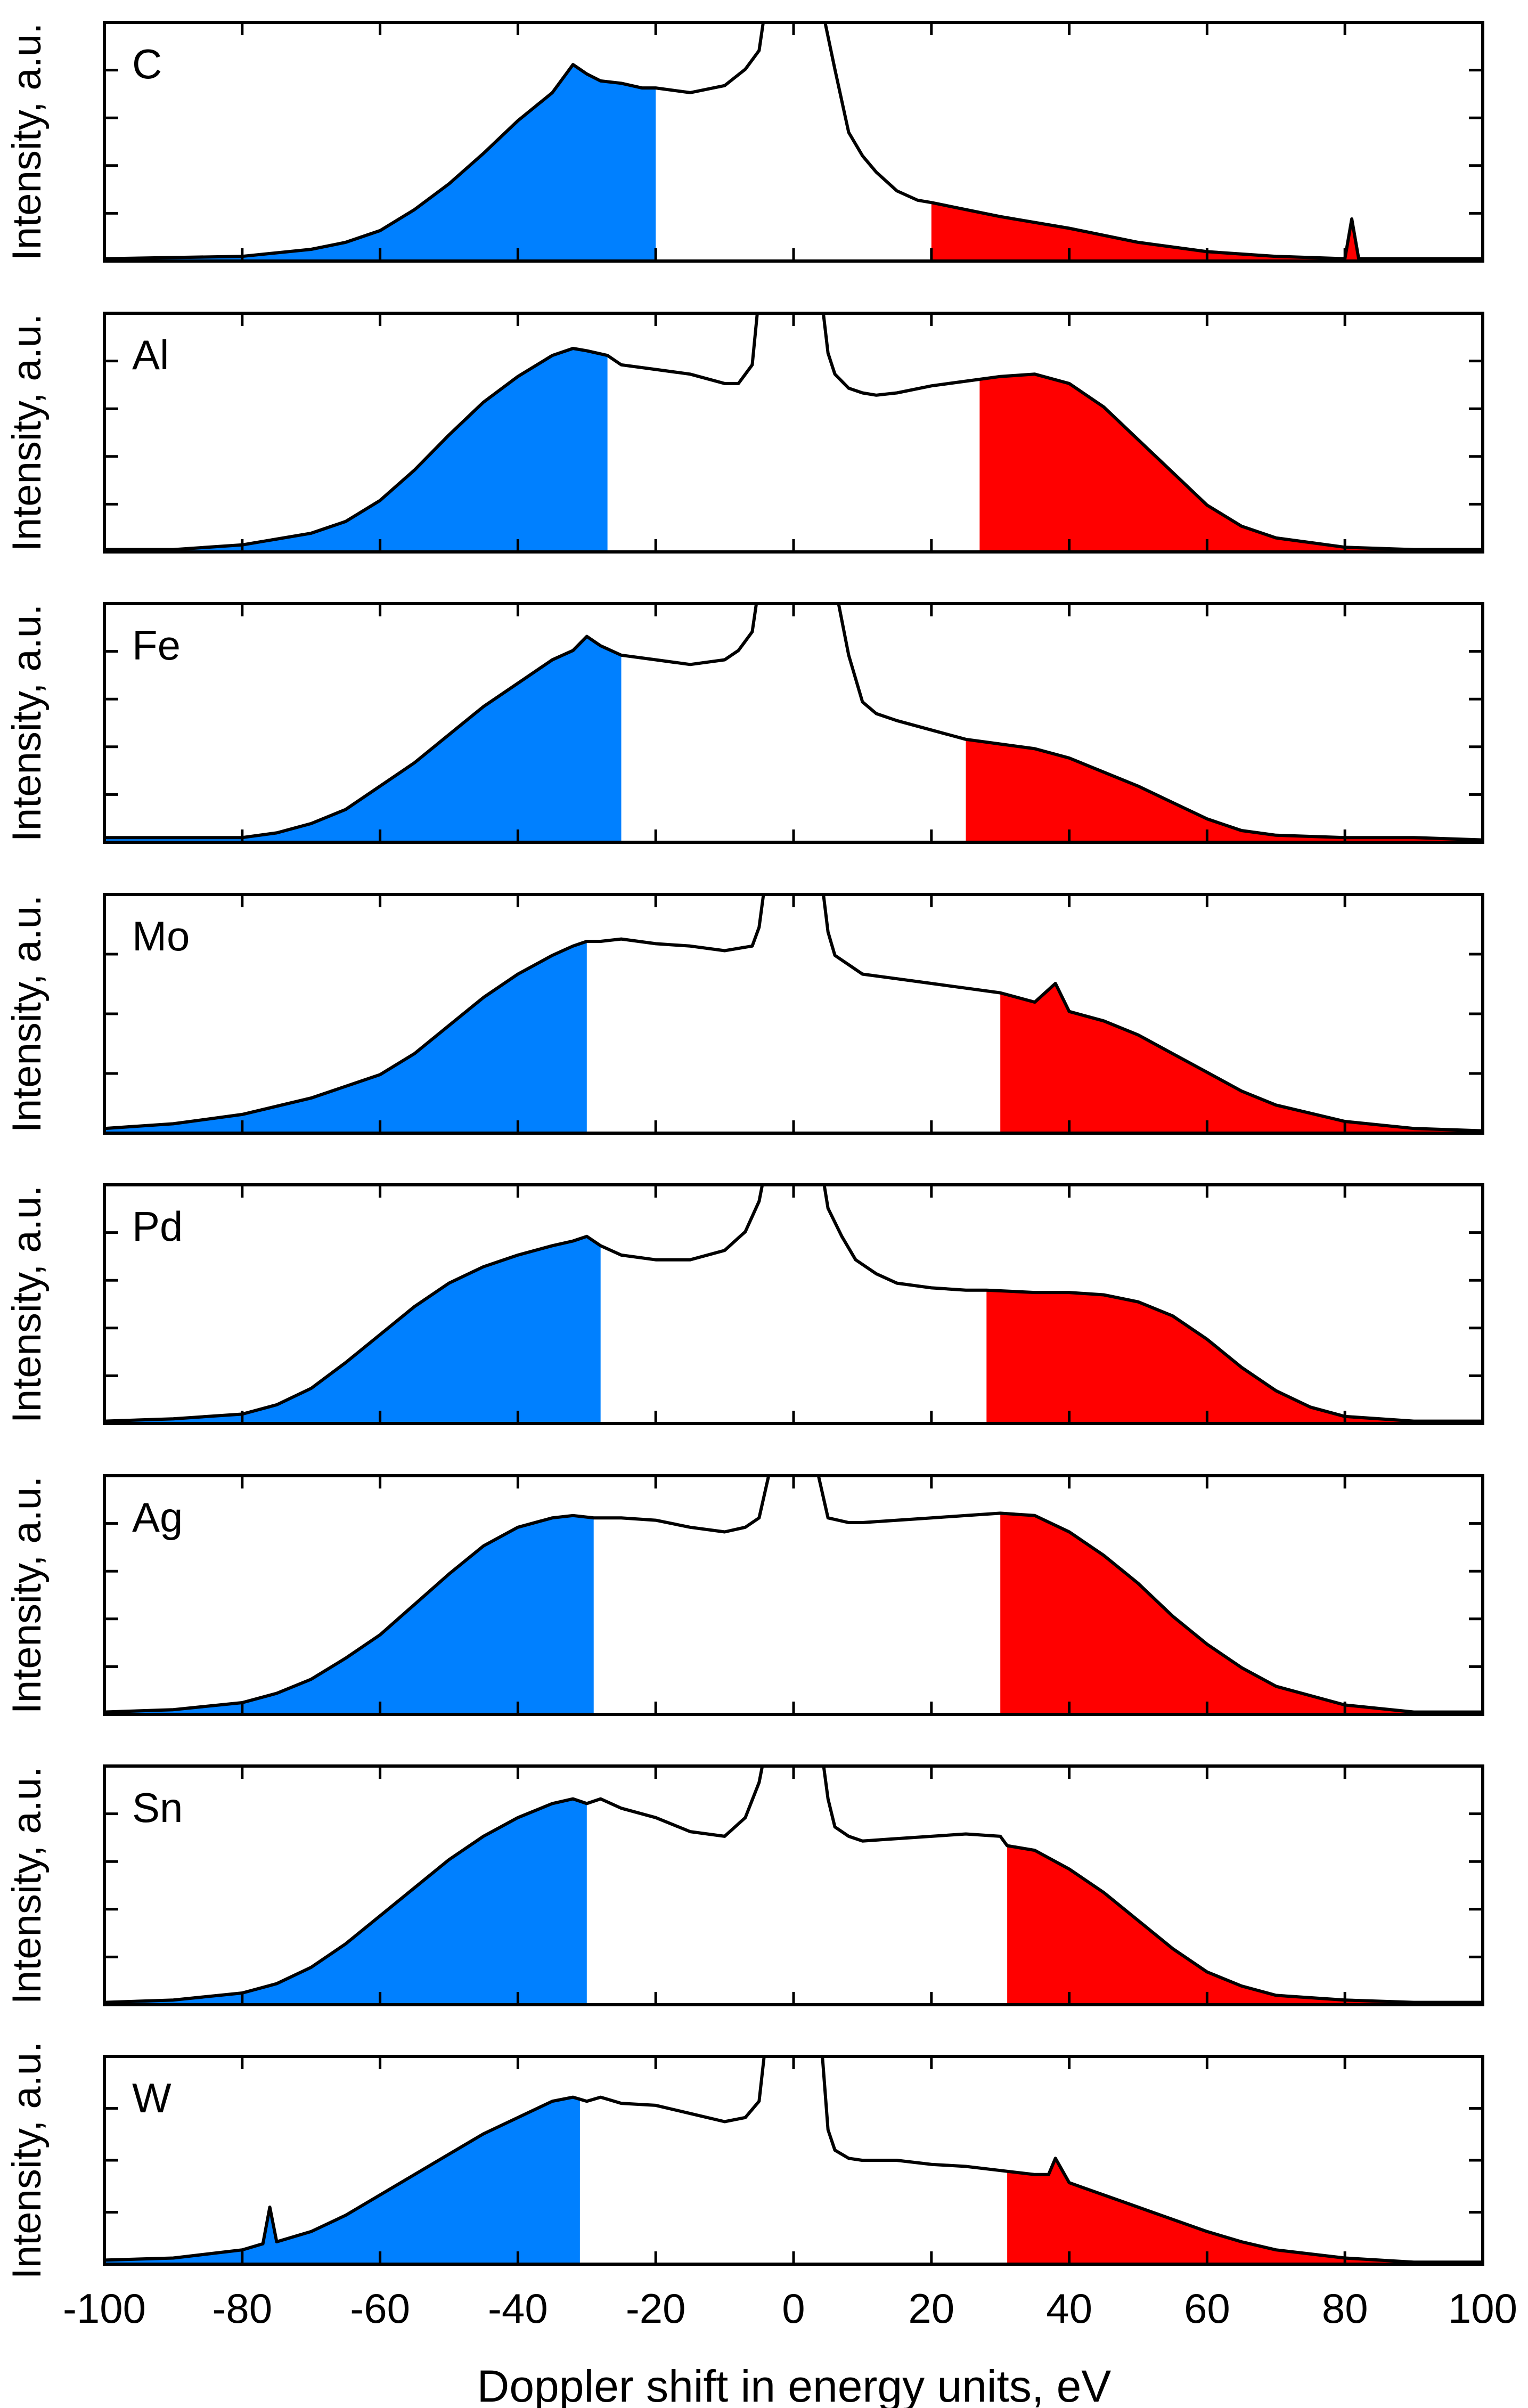  I want to click on panel-mo: Mo Intensity, a.u., so click(744, 1014).